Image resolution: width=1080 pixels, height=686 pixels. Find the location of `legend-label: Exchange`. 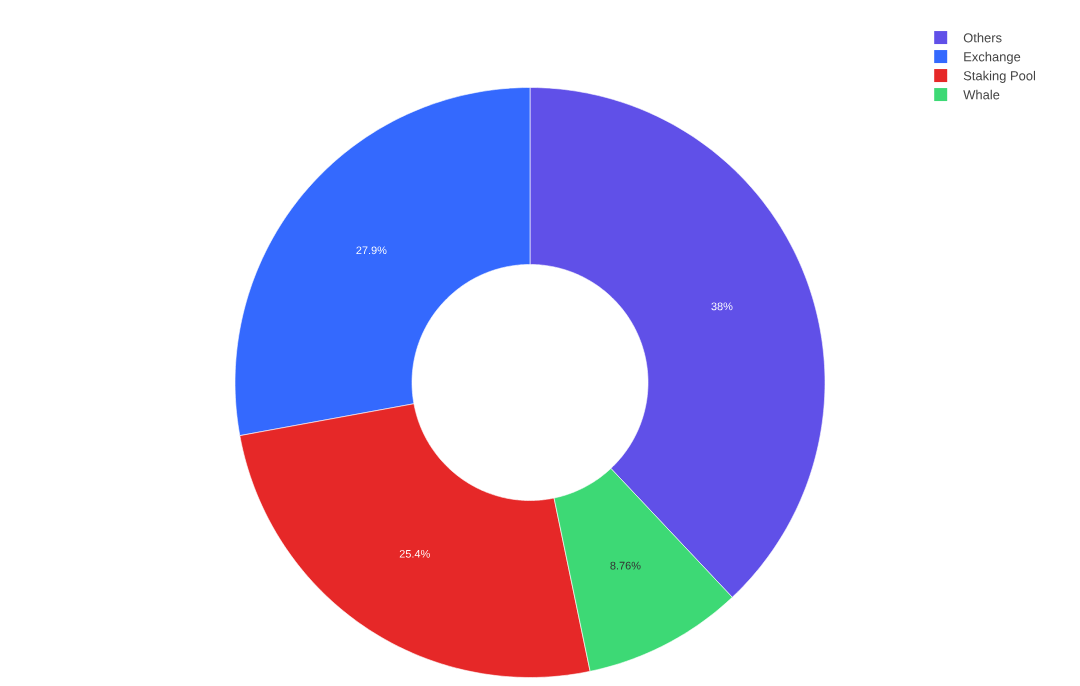

legend-label: Exchange is located at coordinates (992, 57).